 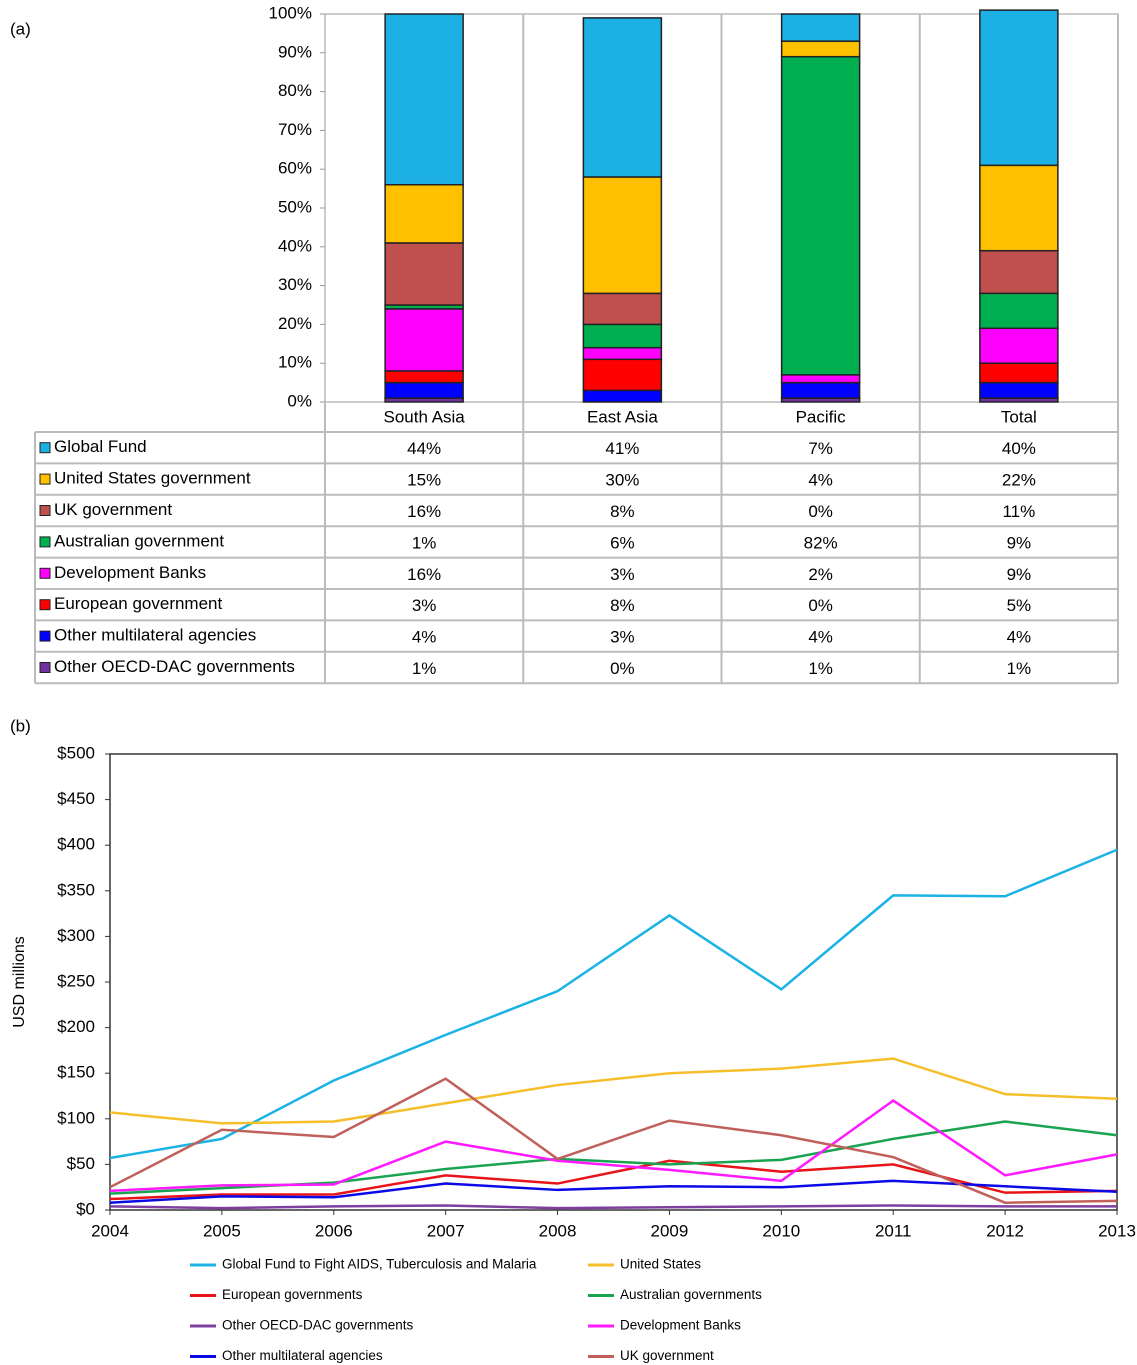 What do you see at coordinates (1019, 448) in the screenshot?
I see `data-label: 40%` at bounding box center [1019, 448].